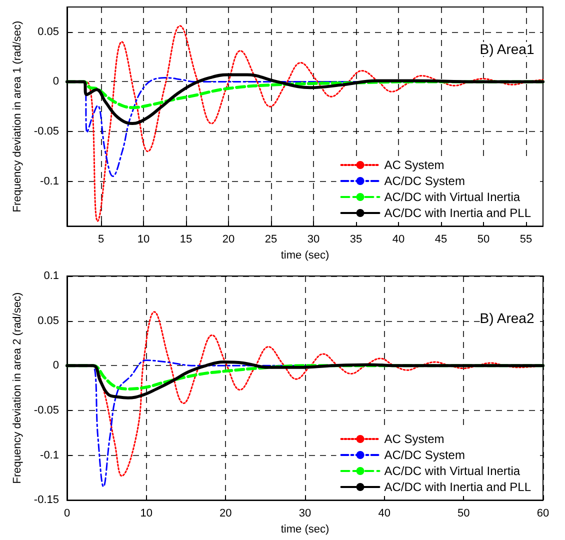  I want to click on x-tick-label: 0, so click(67, 514).